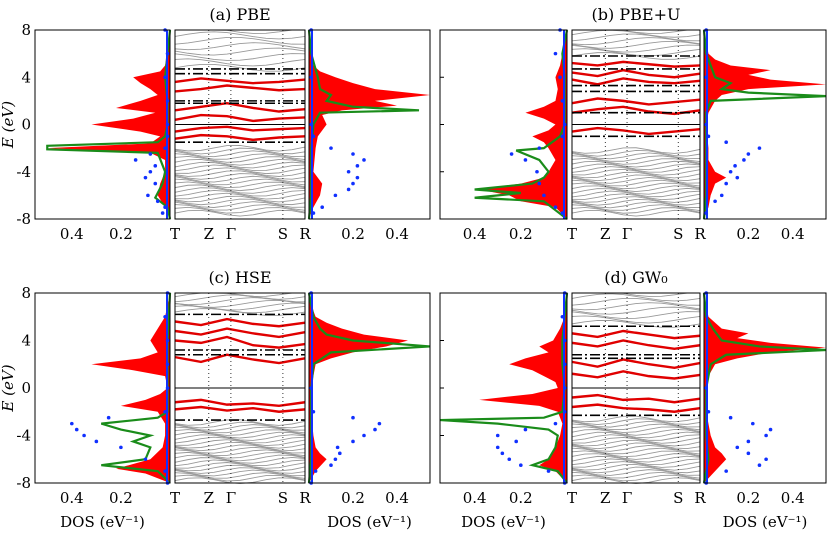 Image resolution: width=830 pixels, height=533 pixels. What do you see at coordinates (240, 388) in the screenshot?
I see `band-structure-plot` at bounding box center [240, 388].